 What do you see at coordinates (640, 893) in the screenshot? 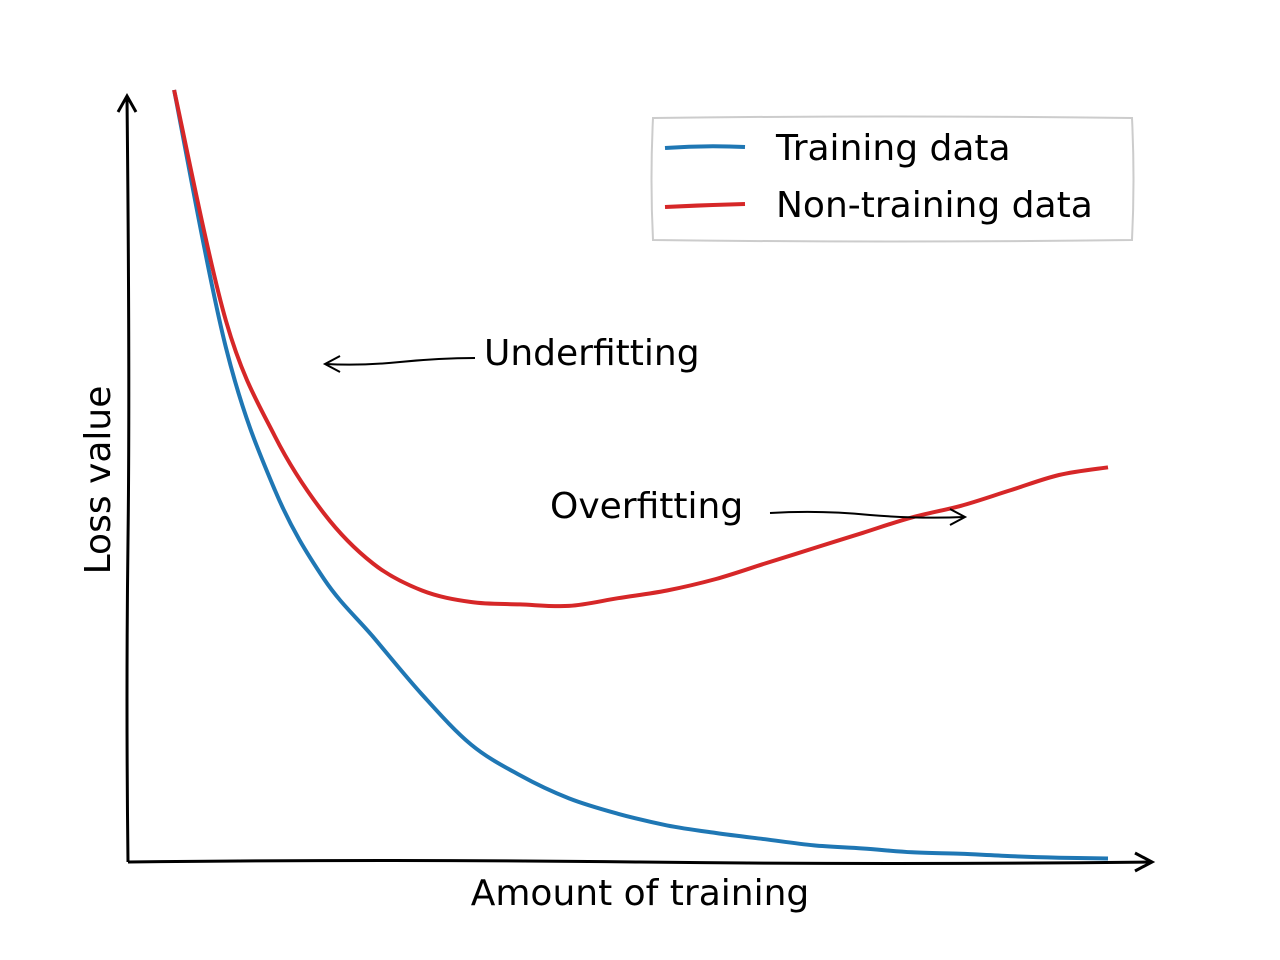
I see `x-axis-label: Amount of training` at bounding box center [640, 893].